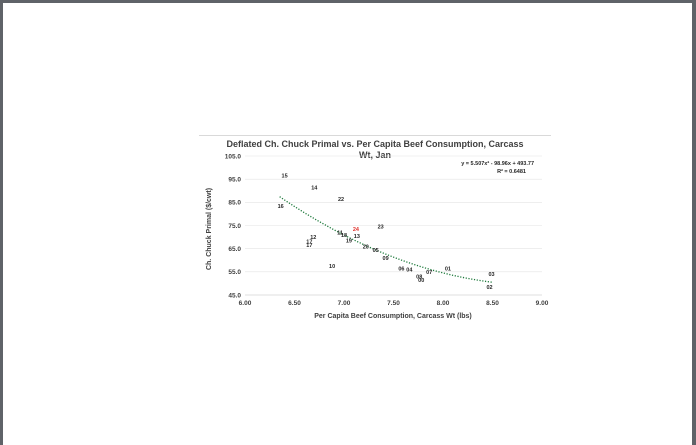  What do you see at coordinates (341, 200) in the screenshot?
I see `data-point-label: 22` at bounding box center [341, 200].